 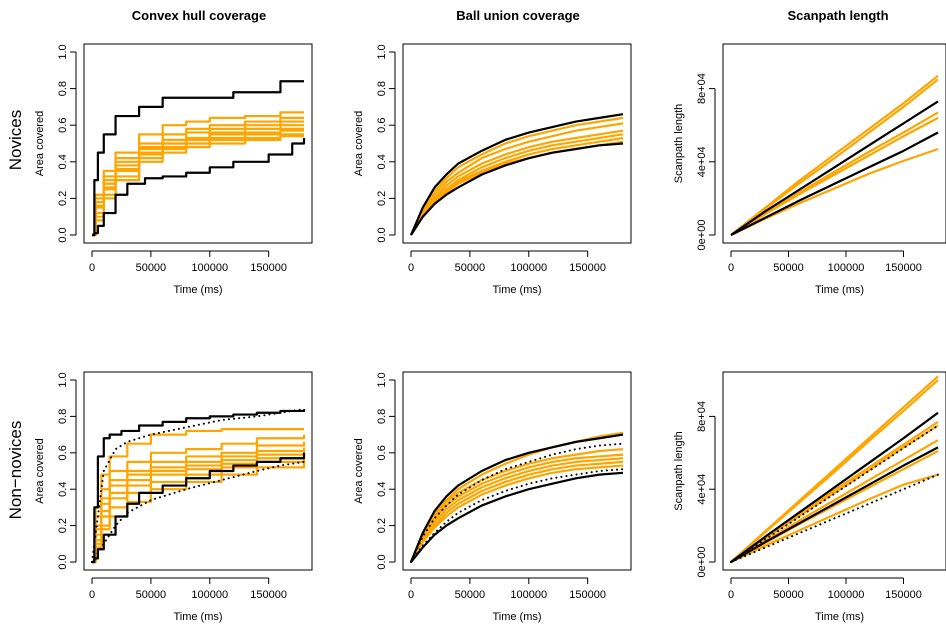 I want to click on column-title-convex-hull: Convex hull coverage, so click(x=199, y=15).